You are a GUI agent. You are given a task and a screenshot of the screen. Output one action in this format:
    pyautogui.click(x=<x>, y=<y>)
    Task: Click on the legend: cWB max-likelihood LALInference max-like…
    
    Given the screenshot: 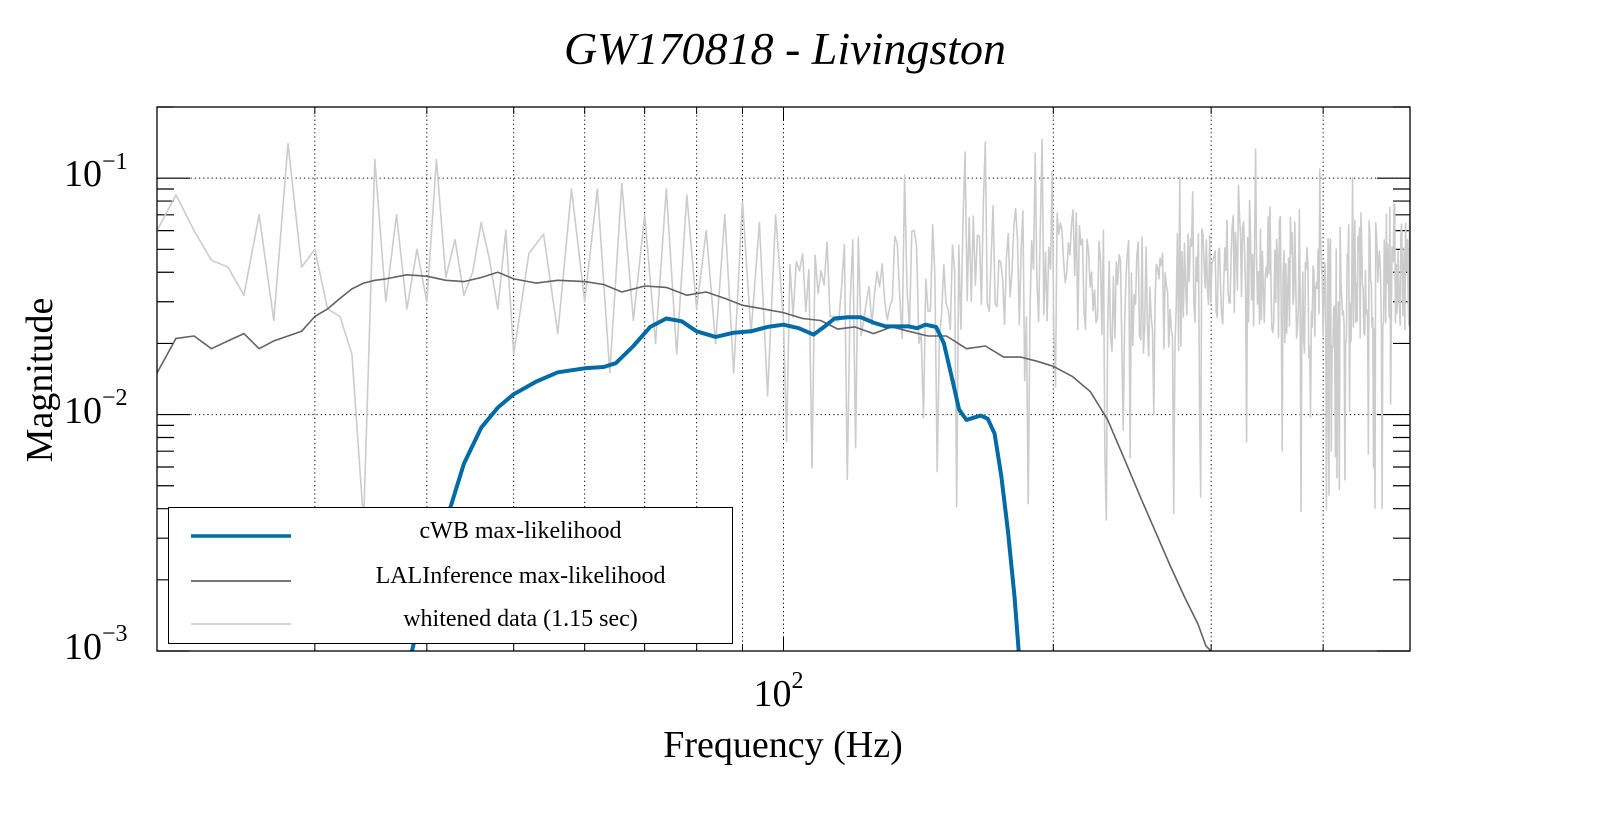 What is the action you would take?
    pyautogui.click(x=450, y=575)
    